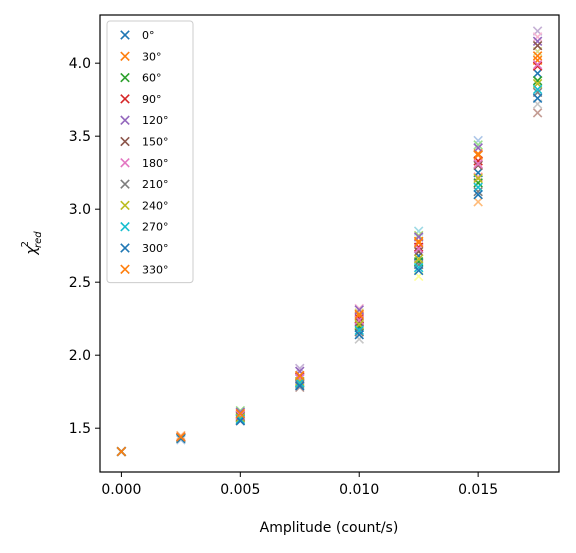 The height and width of the screenshot is (553, 576). Describe the element at coordinates (155, 227) in the screenshot. I see `legend-label: 270°` at that location.